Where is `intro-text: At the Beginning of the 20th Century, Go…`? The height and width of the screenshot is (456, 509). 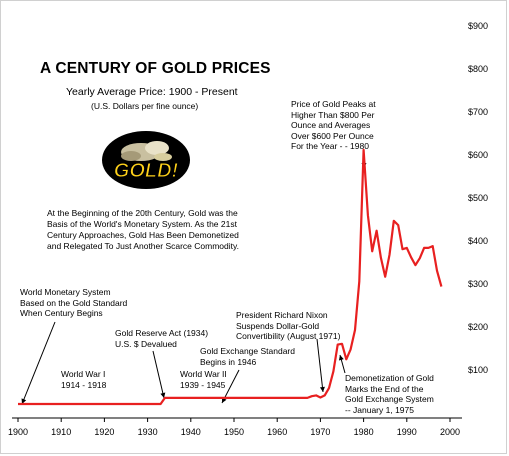
intro-text: At the Beginning of the 20th Century, Go… is located at coordinates (143, 229).